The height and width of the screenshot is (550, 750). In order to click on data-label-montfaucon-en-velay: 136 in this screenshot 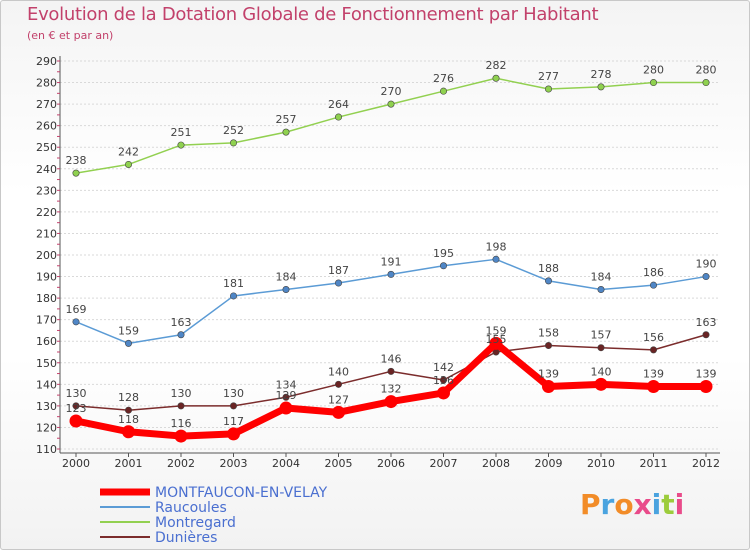, I will do `click(443, 380)`.